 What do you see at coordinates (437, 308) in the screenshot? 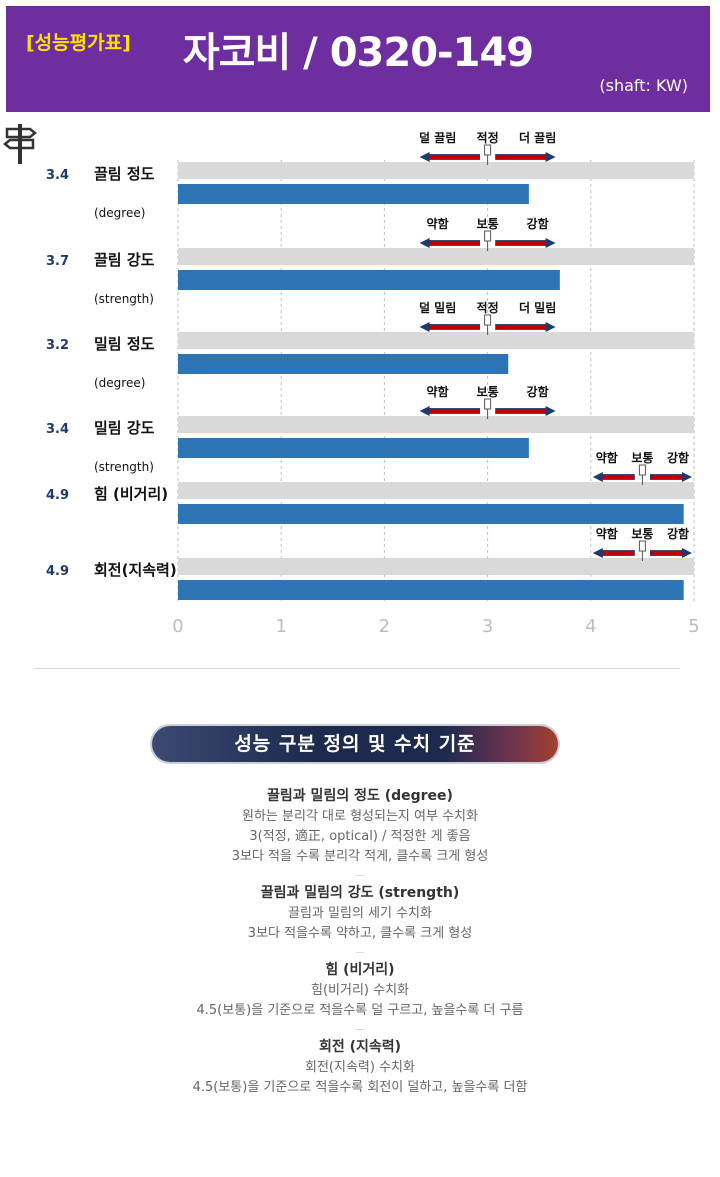
I see `scale-label-low: 덜 밀림` at bounding box center [437, 308].